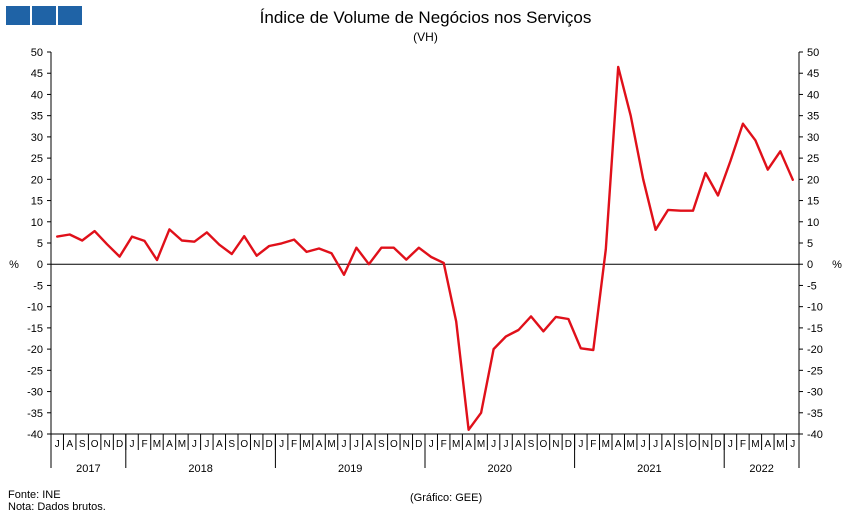 The height and width of the screenshot is (521, 851). Describe the element at coordinates (34, 495) in the screenshot. I see `footer-source: Fonte: INE` at that location.